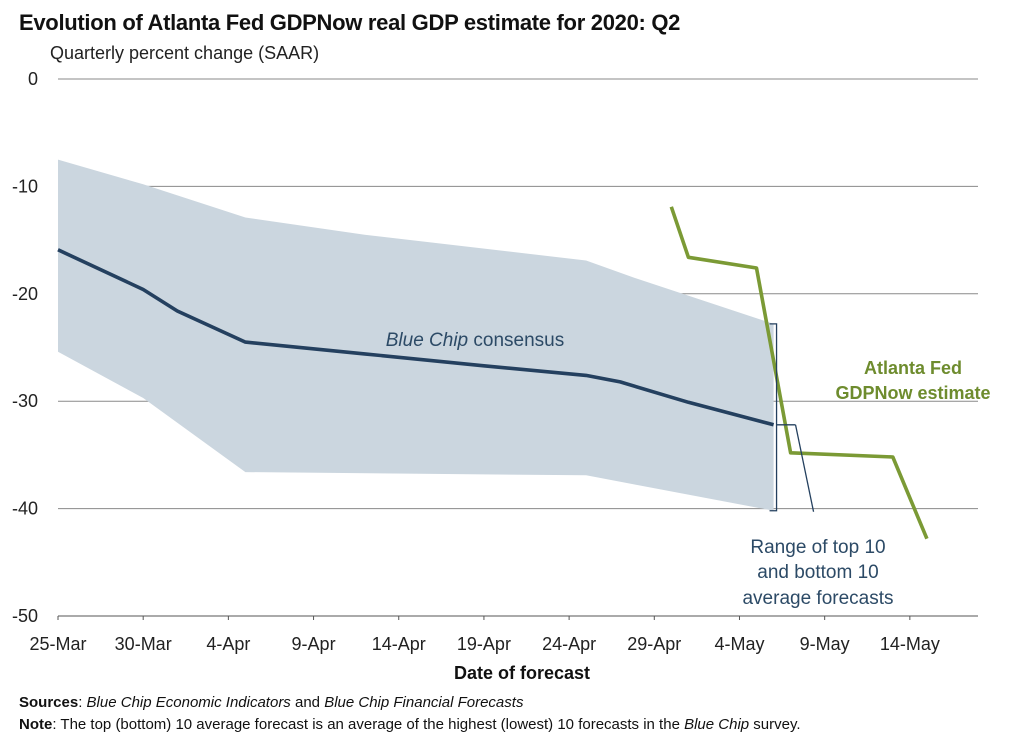  What do you see at coordinates (782, 417) in the screenshot?
I see `range-bracket` at bounding box center [782, 417].